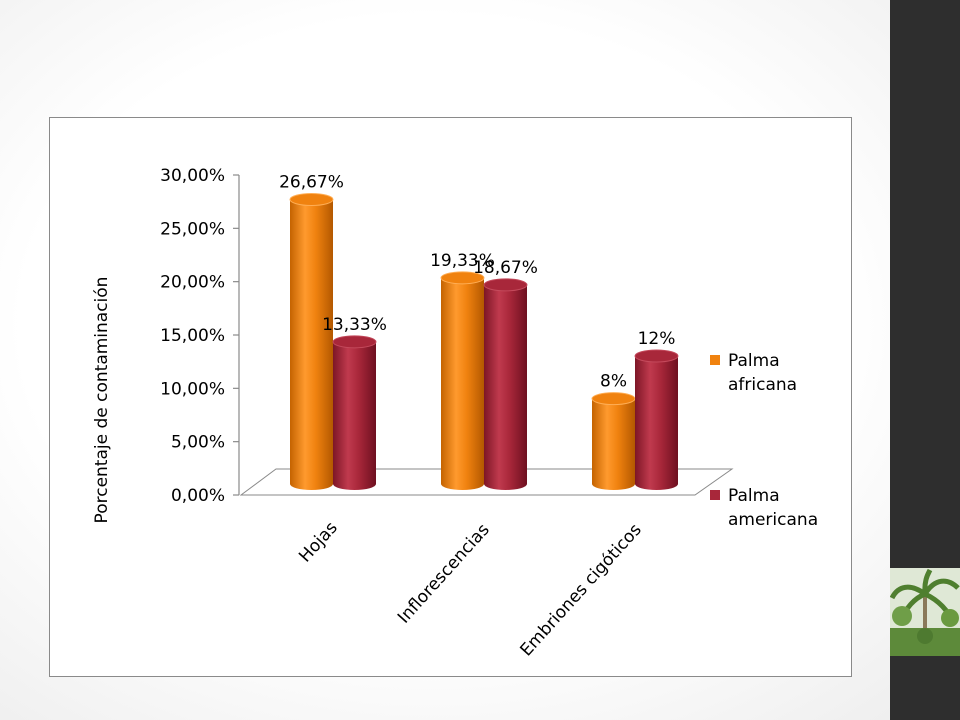  What do you see at coordinates (764, 440) in the screenshot?
I see `legend: Palma africana Palma americana` at bounding box center [764, 440].